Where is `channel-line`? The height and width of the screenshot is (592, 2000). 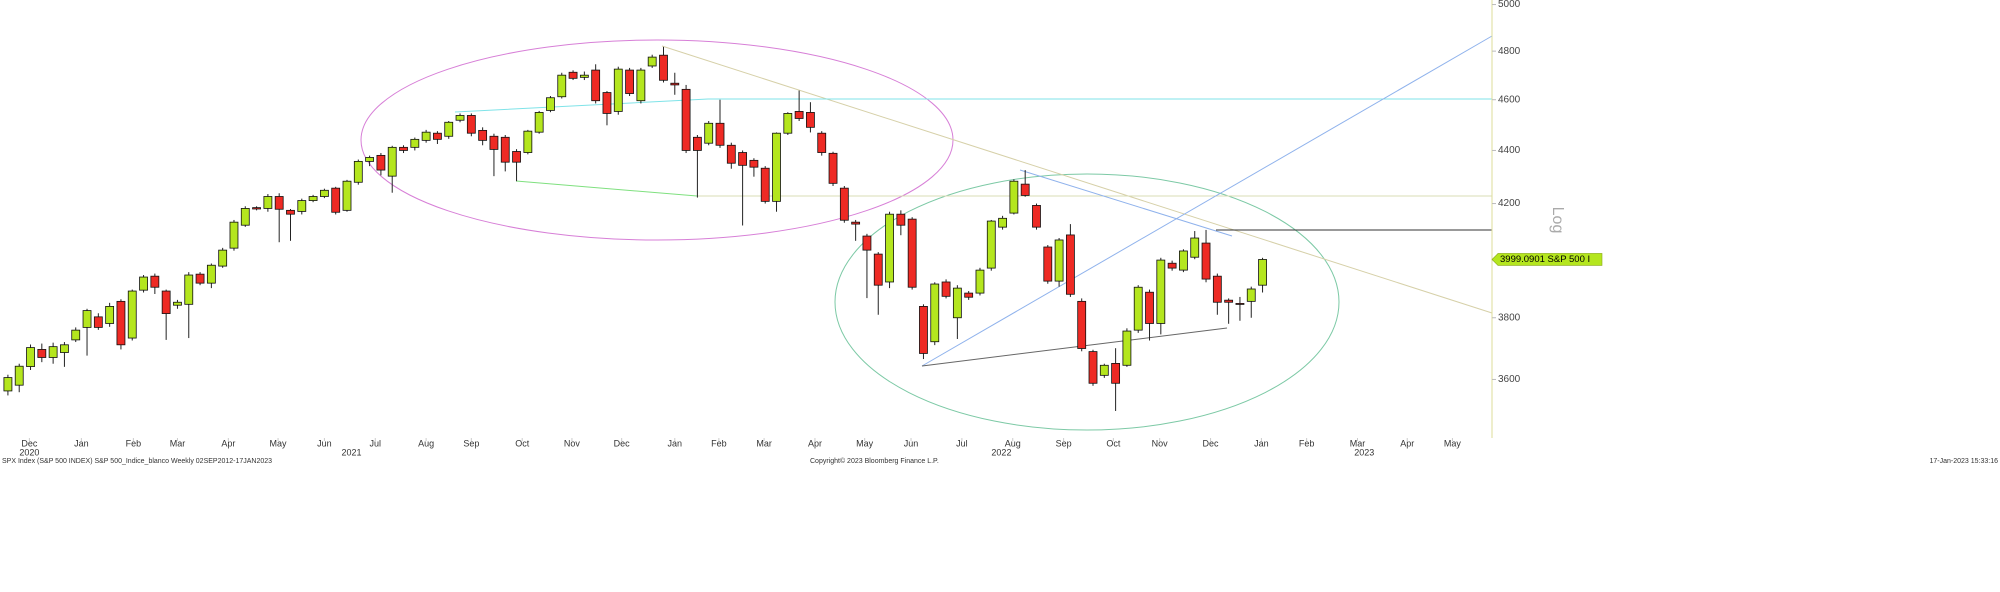
channel-line is located at coordinates (1126, 203).